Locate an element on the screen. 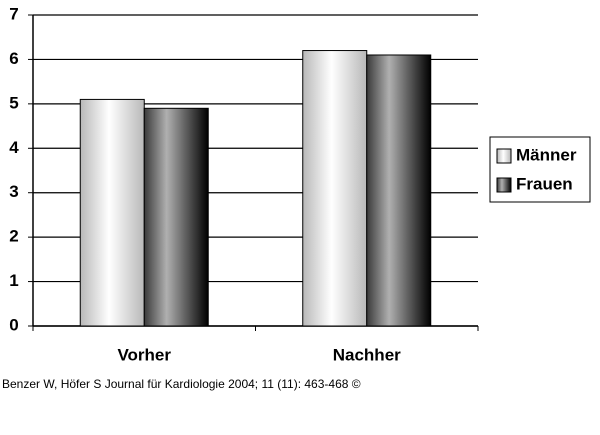 The height and width of the screenshot is (435, 600). y-tick-label: 1 is located at coordinates (13, 280).